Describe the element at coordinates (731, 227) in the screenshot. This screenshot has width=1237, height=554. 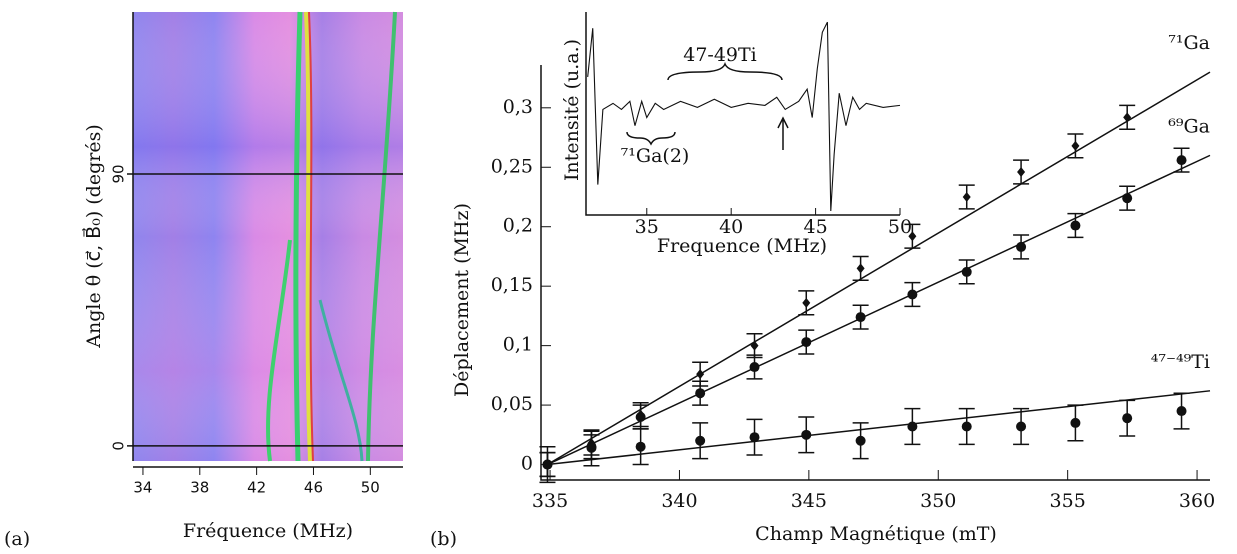
I see `x-tick-label: 40` at that location.